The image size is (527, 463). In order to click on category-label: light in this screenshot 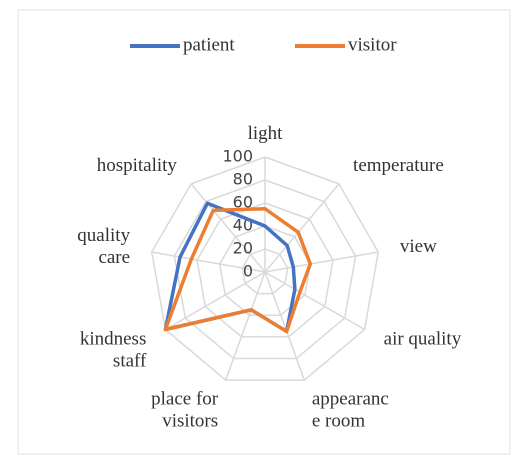, I will do `click(266, 133)`.